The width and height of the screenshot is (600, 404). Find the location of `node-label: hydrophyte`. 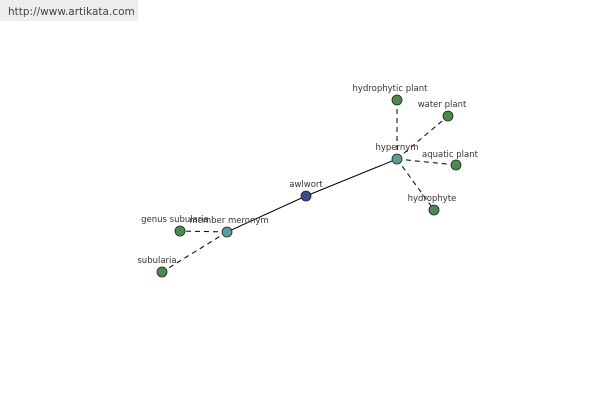

node-label: hydrophyte is located at coordinates (432, 199).